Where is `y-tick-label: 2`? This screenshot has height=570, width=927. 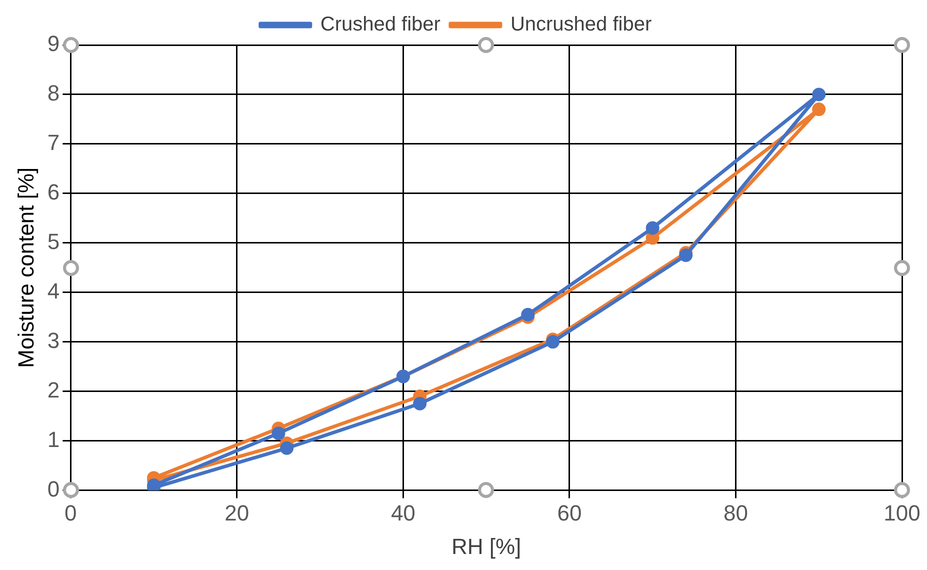
y-tick-label: 2 is located at coordinates (53, 389).